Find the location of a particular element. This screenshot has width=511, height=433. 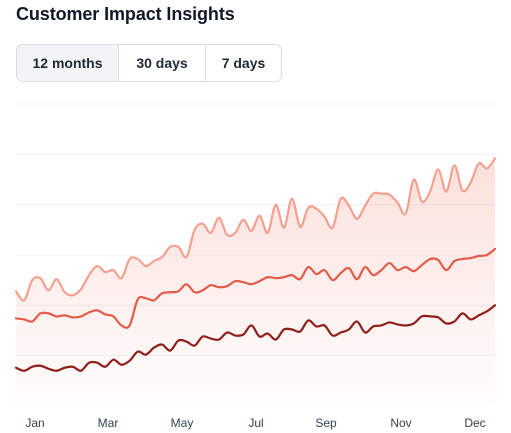

x-tick-label: May is located at coordinates (182, 423).